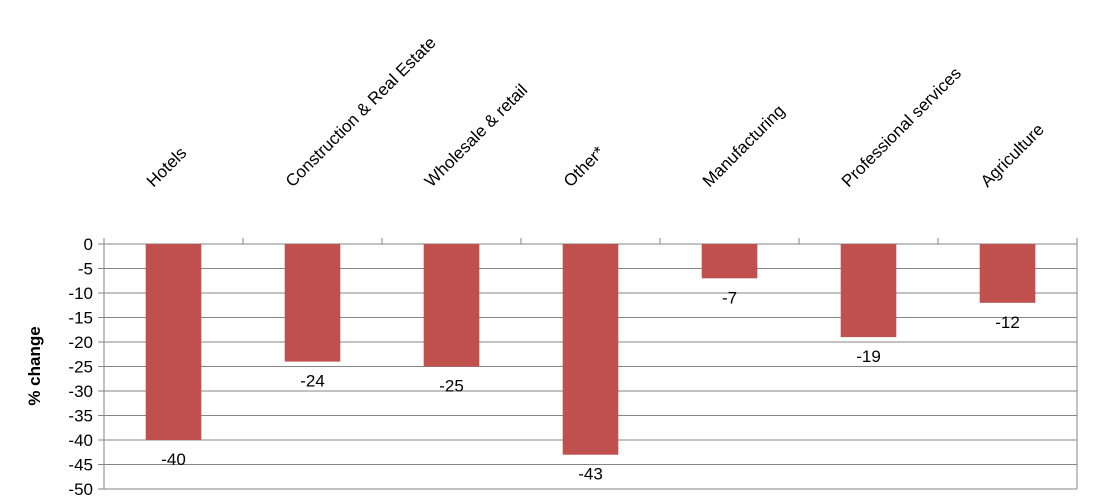 The height and width of the screenshot is (501, 1099). I want to click on y-tick-label: -25, so click(80, 367).